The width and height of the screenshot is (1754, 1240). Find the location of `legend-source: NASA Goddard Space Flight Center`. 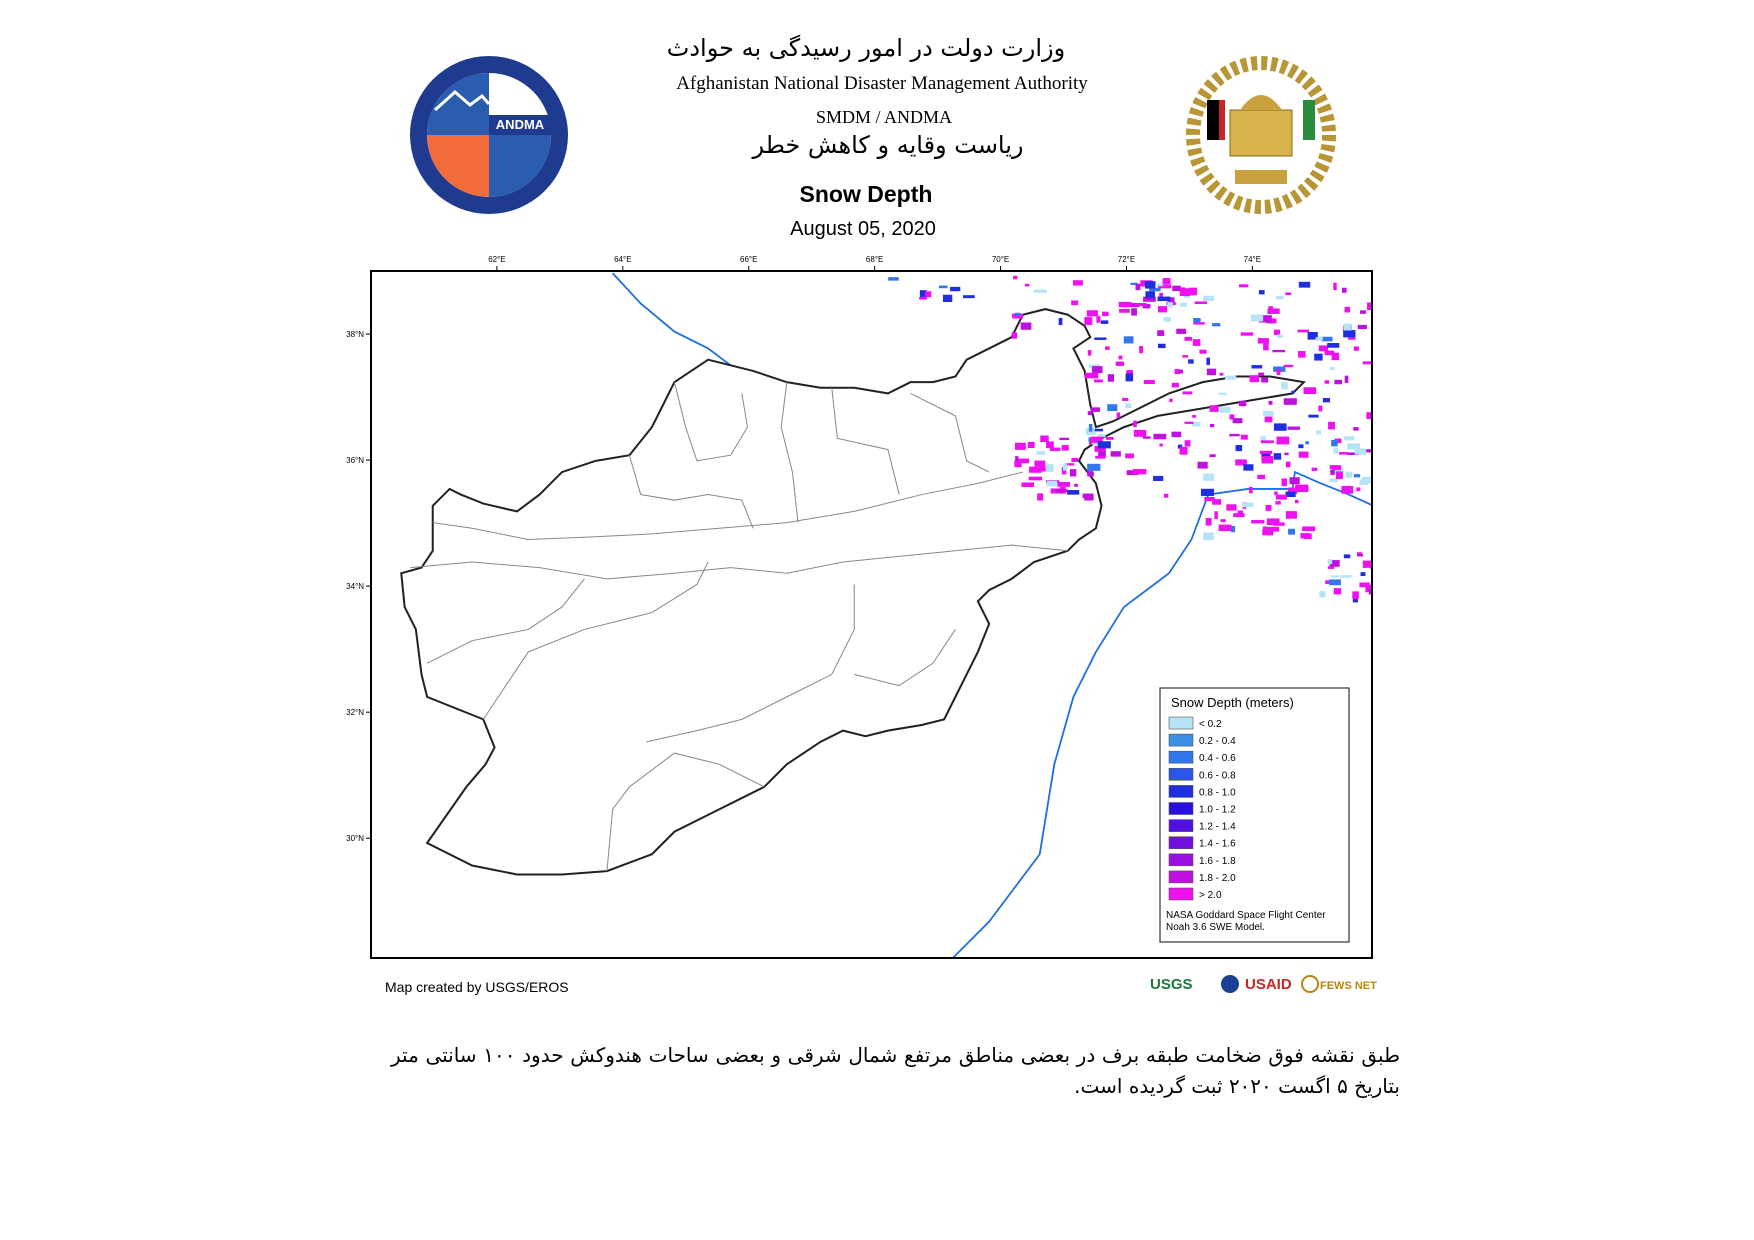

legend-source: NASA Goddard Space Flight Center is located at coordinates (1246, 915).